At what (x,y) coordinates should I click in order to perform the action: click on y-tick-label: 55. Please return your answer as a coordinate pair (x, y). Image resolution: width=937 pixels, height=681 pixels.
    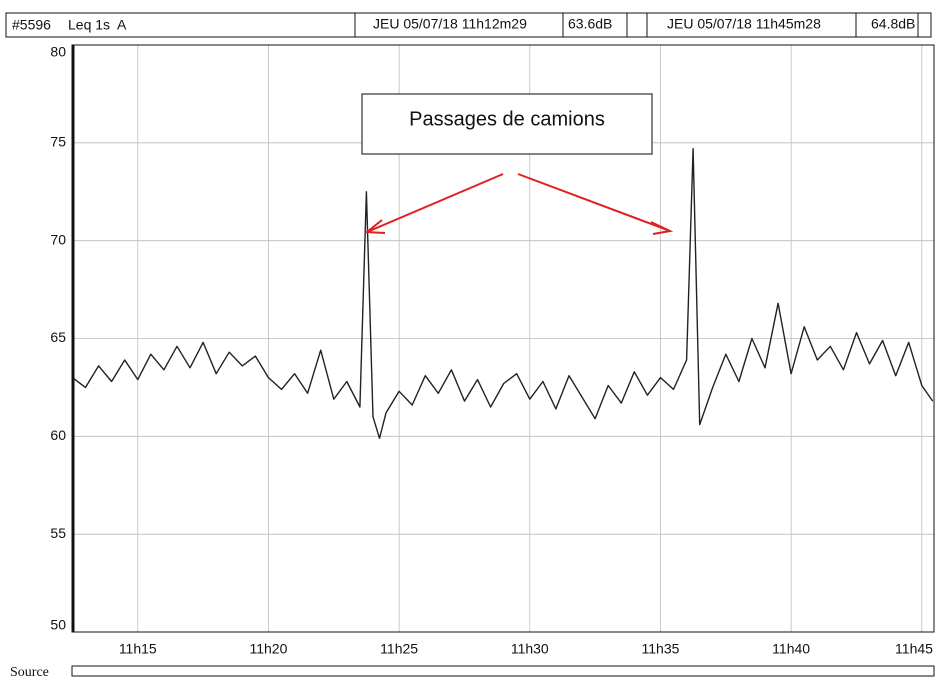
    Looking at the image, I should click on (58, 533).